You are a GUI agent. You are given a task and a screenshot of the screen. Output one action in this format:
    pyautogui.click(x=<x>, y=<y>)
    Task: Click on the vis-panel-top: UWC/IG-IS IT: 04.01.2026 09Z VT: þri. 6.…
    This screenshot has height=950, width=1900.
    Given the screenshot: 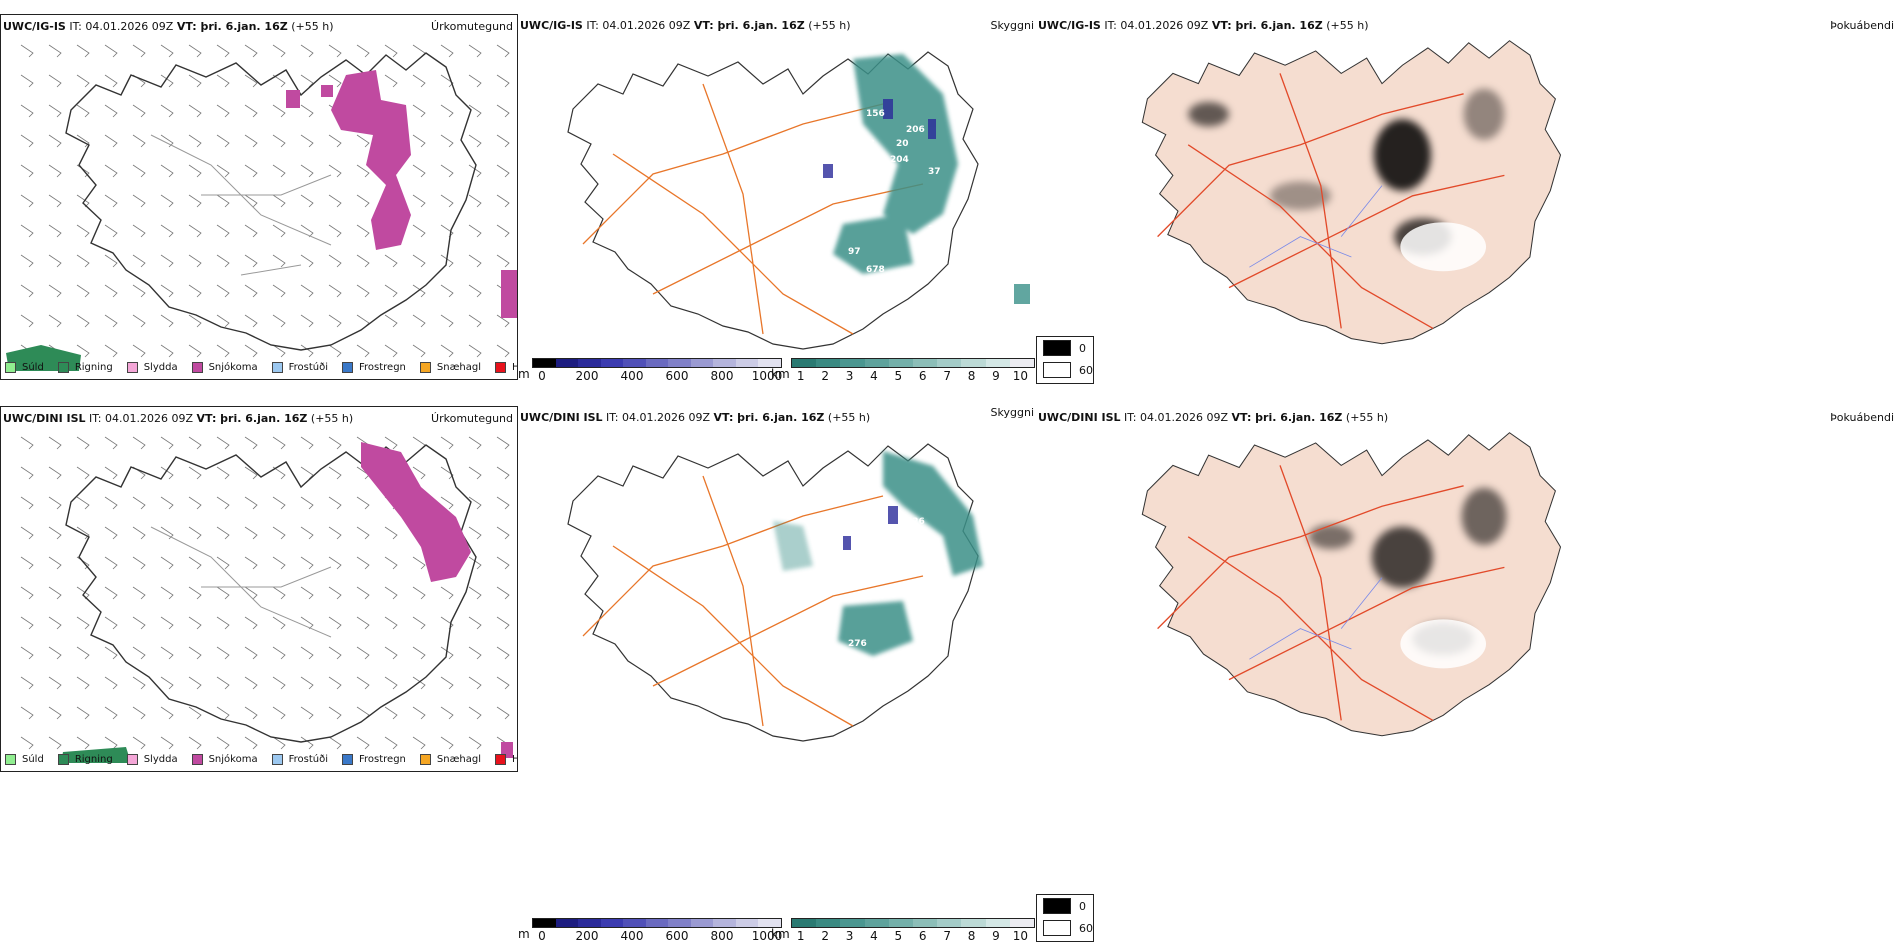 What is the action you would take?
    pyautogui.click(x=777, y=197)
    